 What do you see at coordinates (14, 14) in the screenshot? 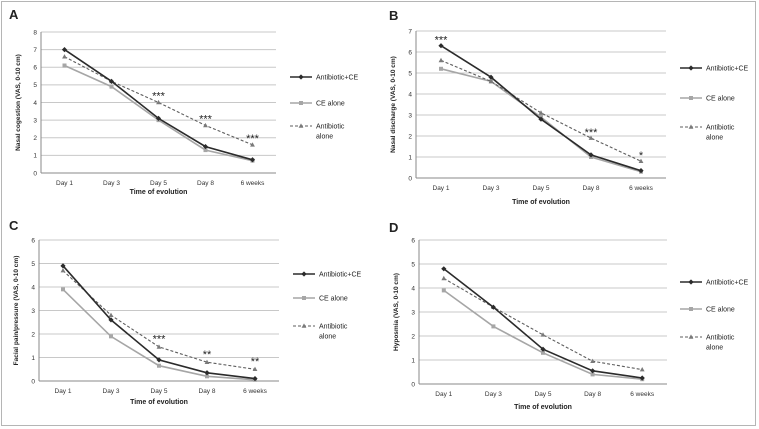
I see `panel-letter: A` at bounding box center [14, 14].